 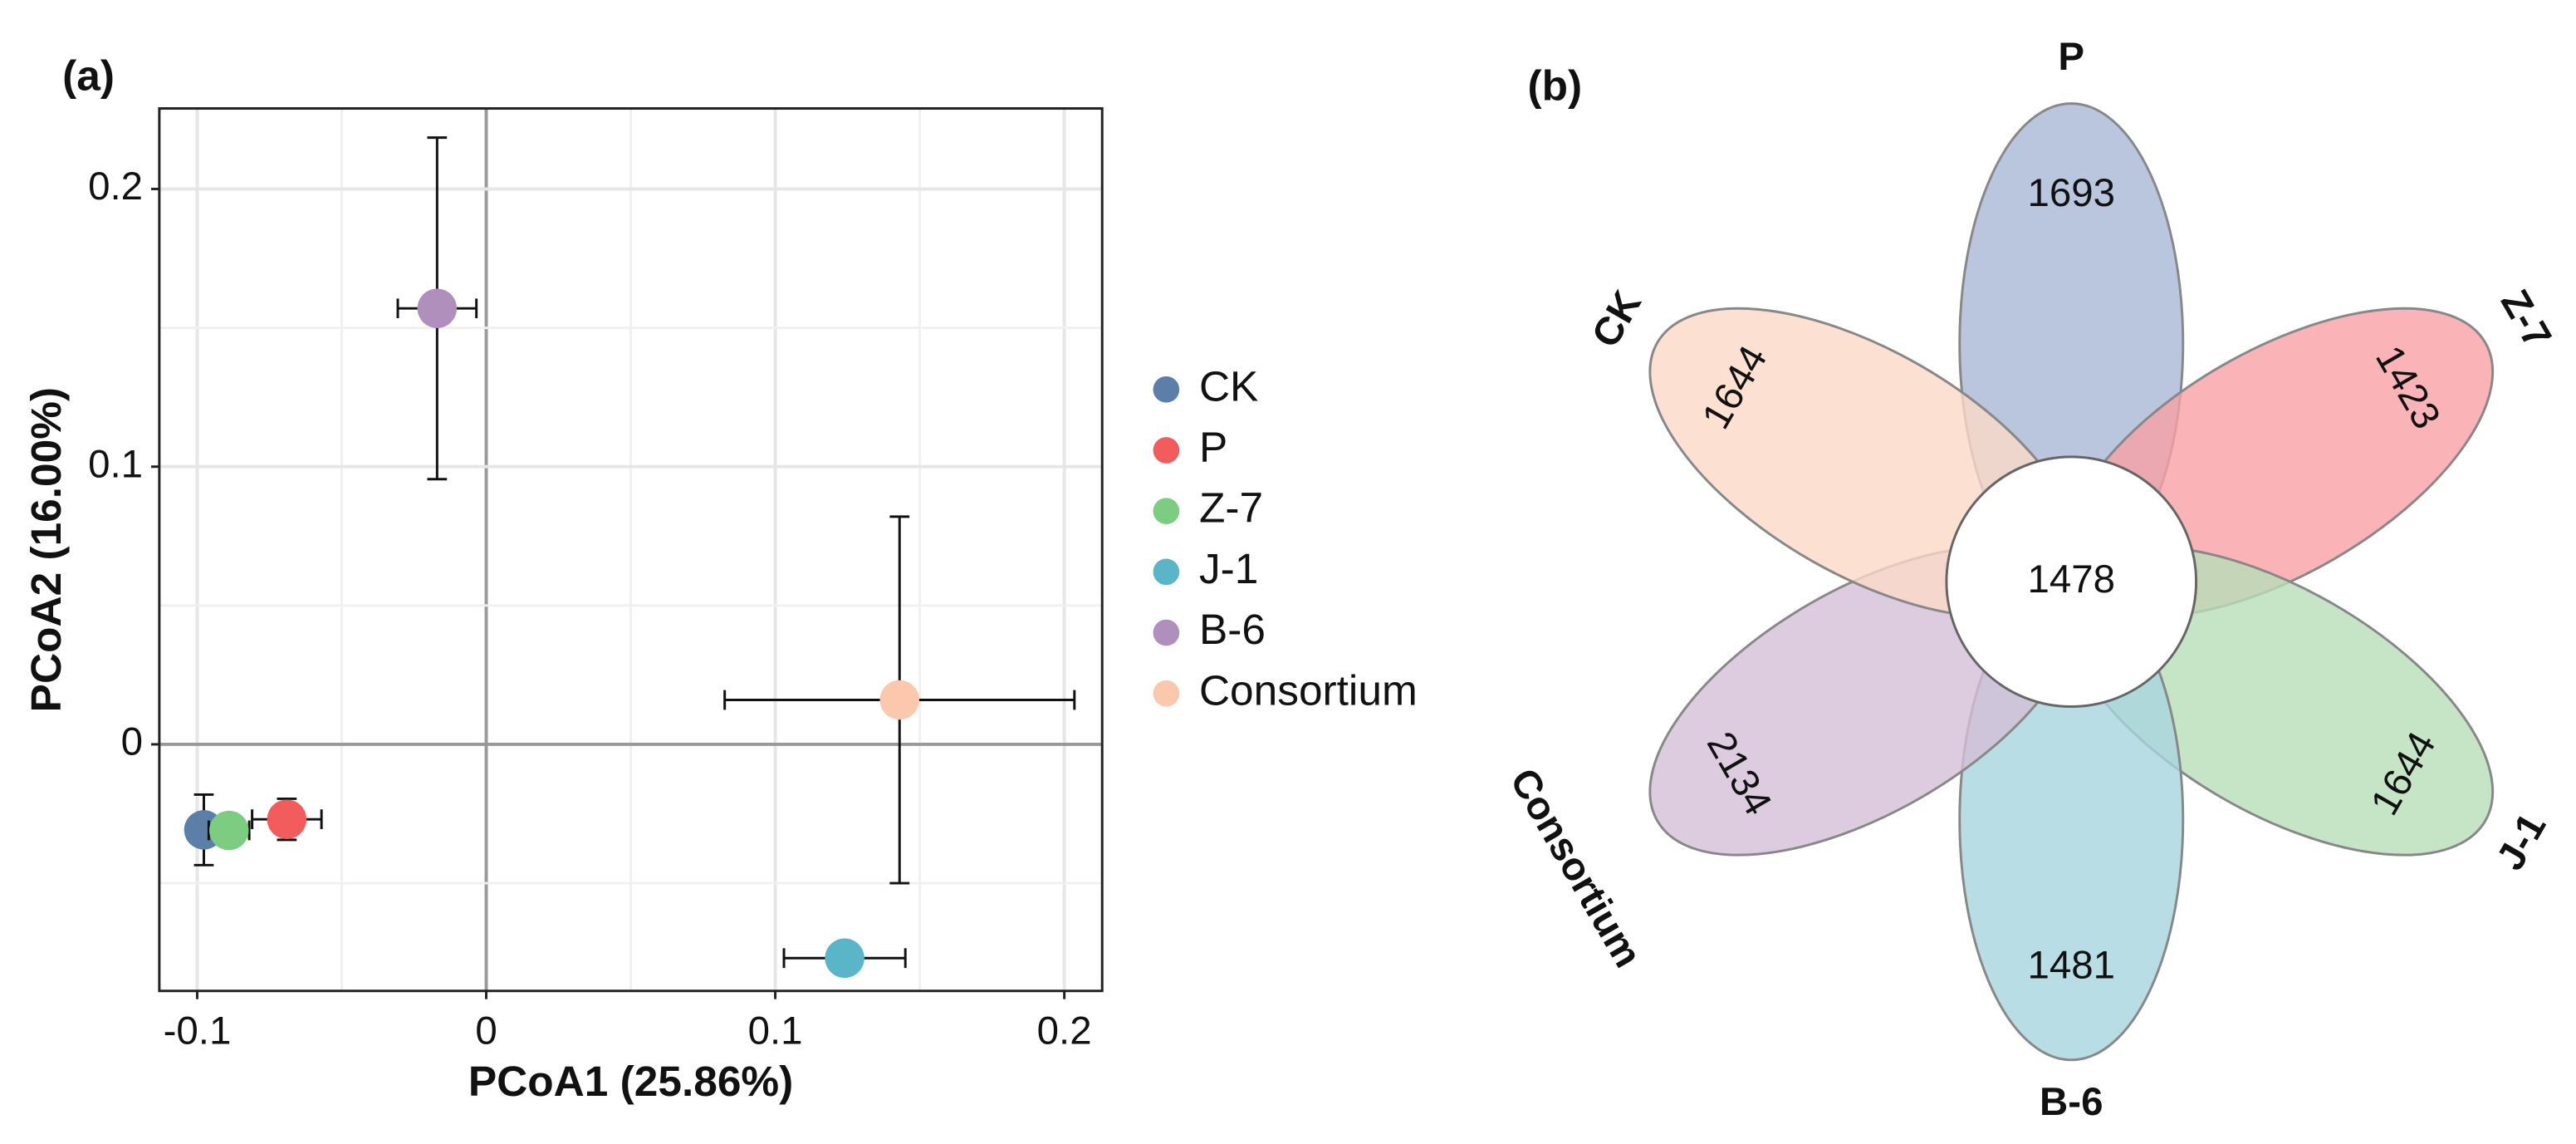 What do you see at coordinates (1556, 85) in the screenshot?
I see `panel-label: (b)` at bounding box center [1556, 85].